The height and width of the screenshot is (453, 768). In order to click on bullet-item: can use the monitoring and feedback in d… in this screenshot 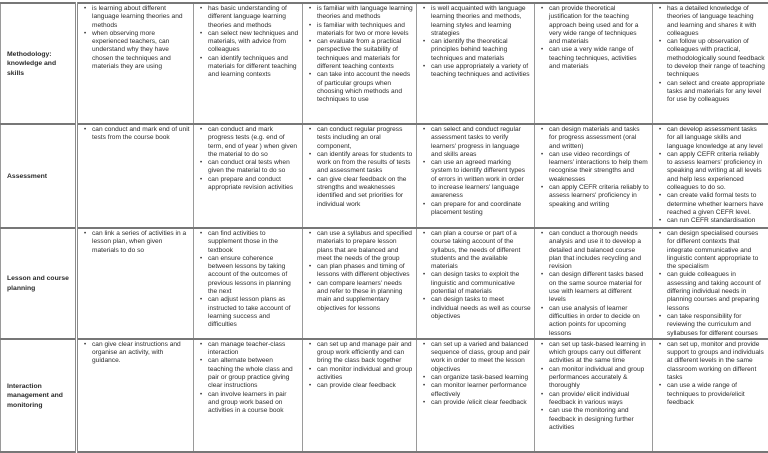, I will do `click(599, 419)`.